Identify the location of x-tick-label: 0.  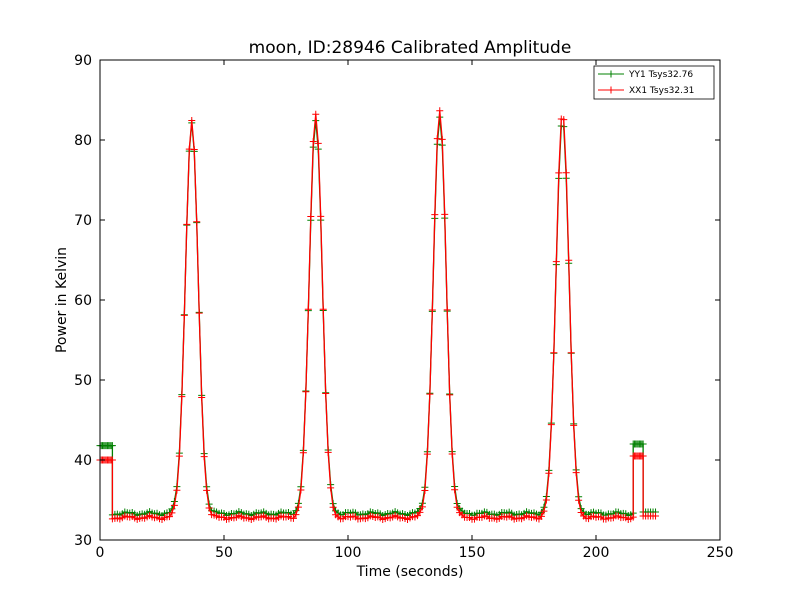
(100, 553).